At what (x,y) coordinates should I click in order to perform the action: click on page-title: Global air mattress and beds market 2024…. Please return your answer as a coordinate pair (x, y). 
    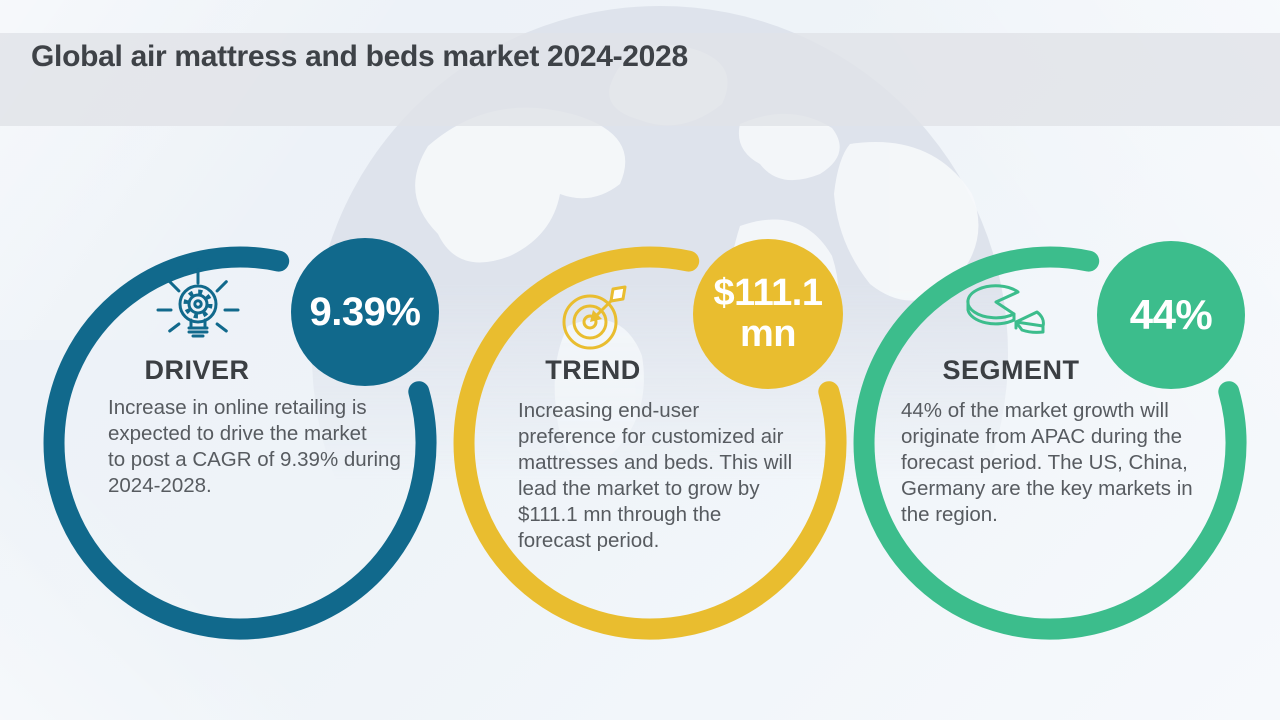
    Looking at the image, I should click on (359, 56).